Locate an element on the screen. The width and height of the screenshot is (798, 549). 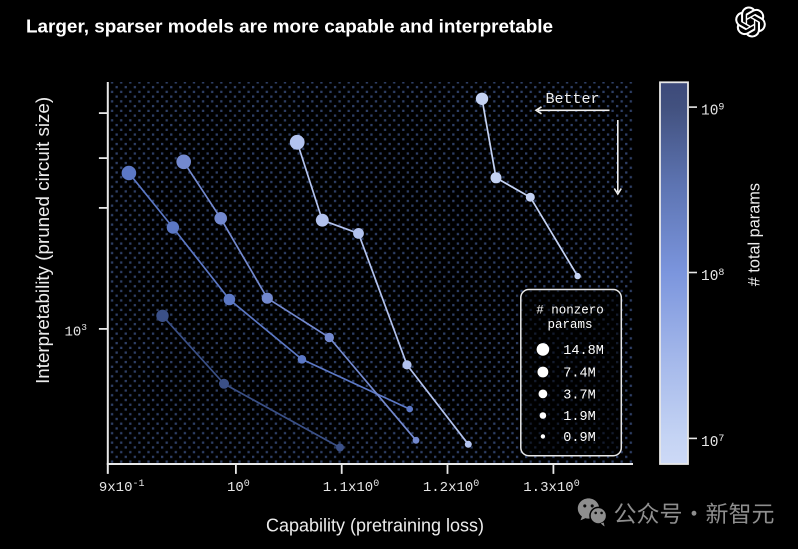
svg-text: Capability (pretraining loss) is located at coordinates (375, 526).